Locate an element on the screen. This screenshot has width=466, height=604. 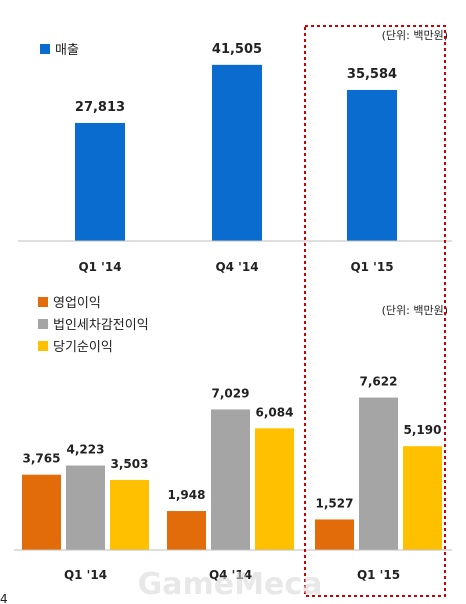
legend-label: 영업이익 is located at coordinates (77, 303).